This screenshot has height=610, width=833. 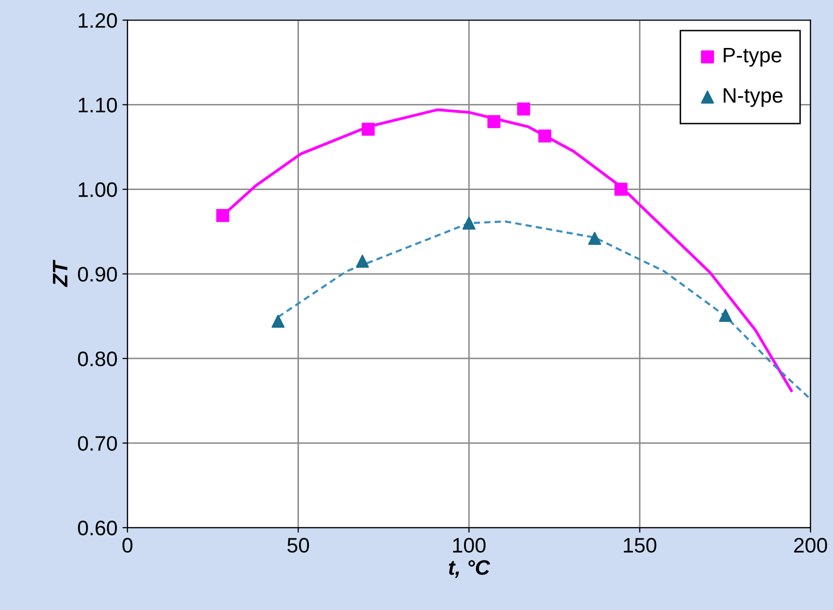 What do you see at coordinates (640, 545) in the screenshot?
I see `x-tick-label: 150` at bounding box center [640, 545].